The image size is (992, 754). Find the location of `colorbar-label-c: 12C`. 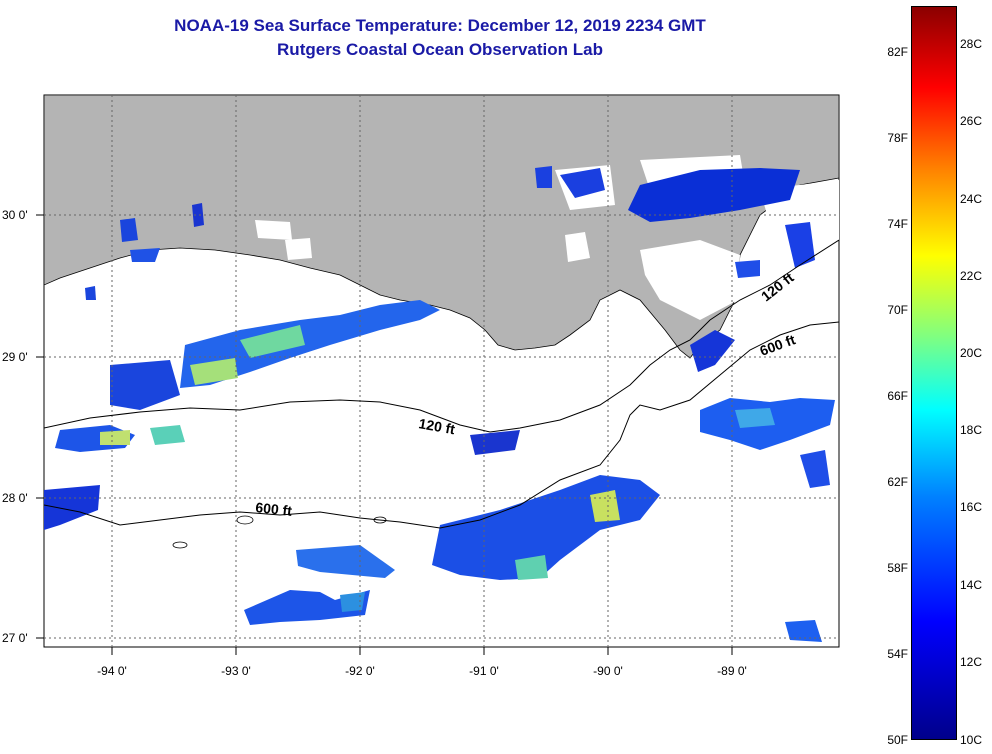

colorbar-label-c: 12C is located at coordinates (971, 662).